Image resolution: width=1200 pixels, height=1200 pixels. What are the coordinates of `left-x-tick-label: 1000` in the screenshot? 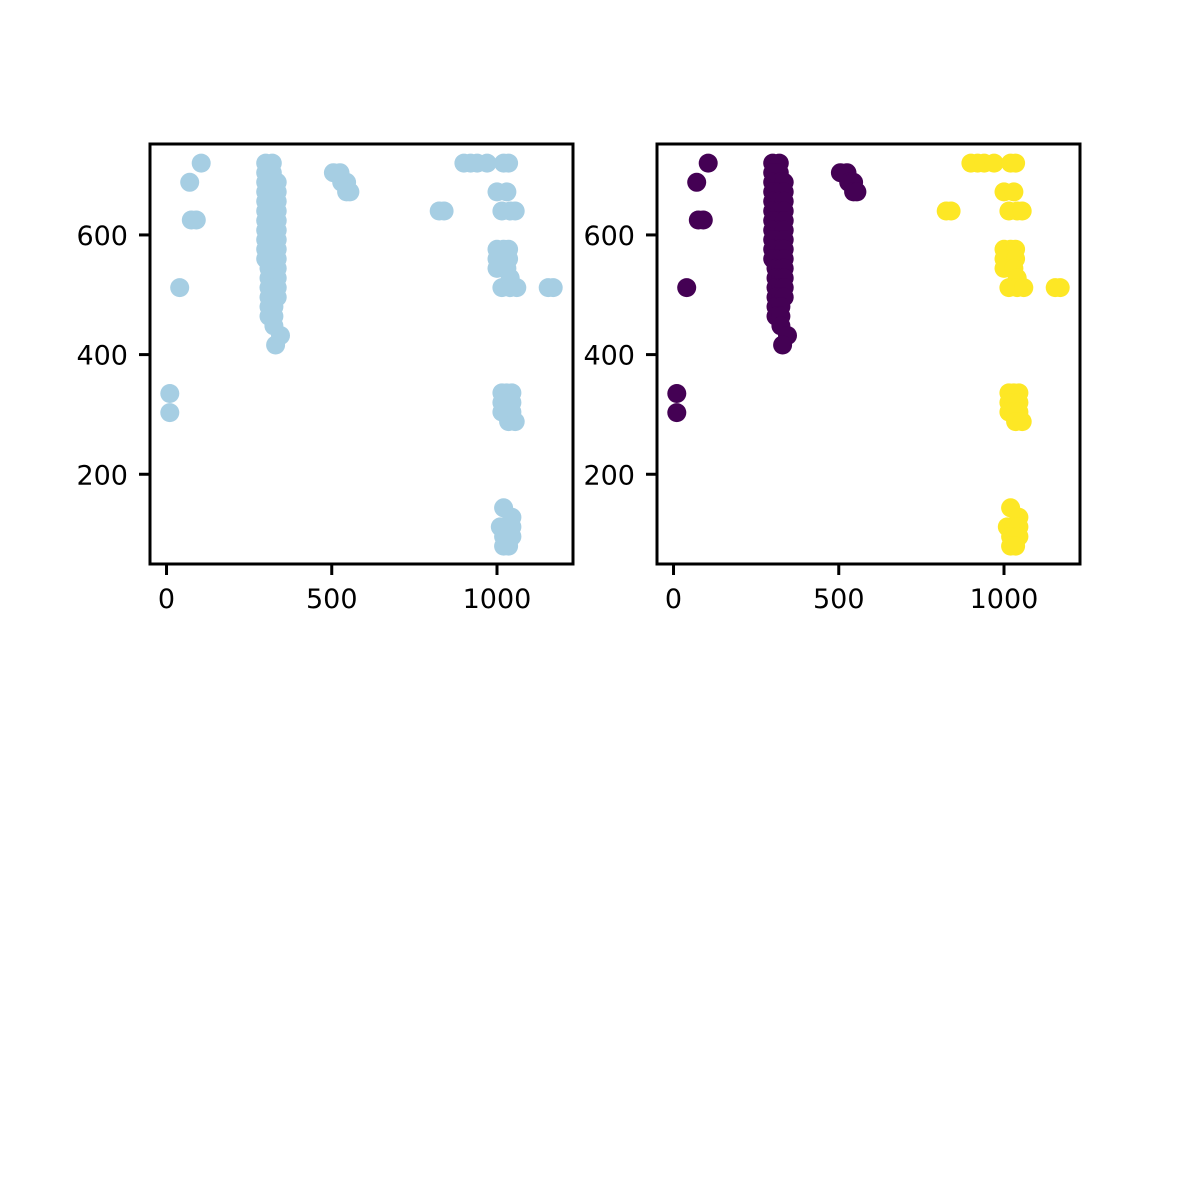 It's located at (497, 599).